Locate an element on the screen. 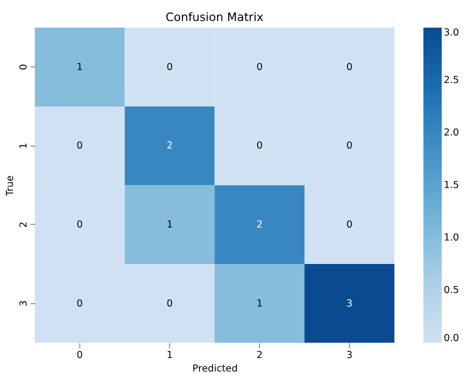 This screenshot has width=464, height=387. color-bar-label: 0.5 is located at coordinates (452, 290).